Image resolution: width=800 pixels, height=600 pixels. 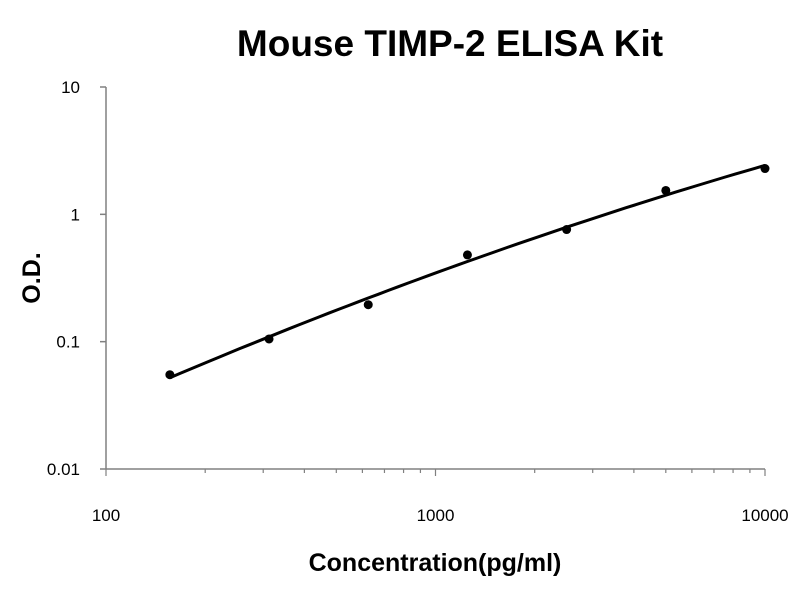 I want to click on y-tick-label: 0.1, so click(x=68, y=342).